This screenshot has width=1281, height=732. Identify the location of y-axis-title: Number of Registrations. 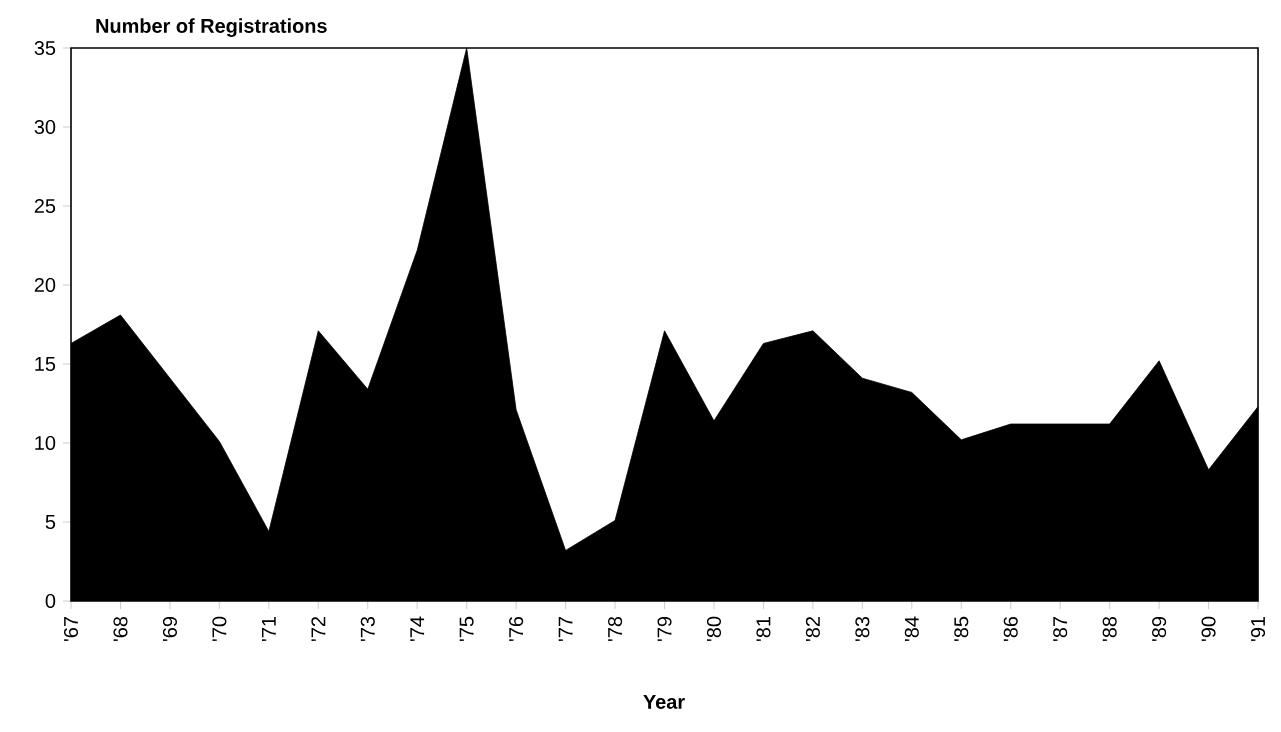
(211, 27).